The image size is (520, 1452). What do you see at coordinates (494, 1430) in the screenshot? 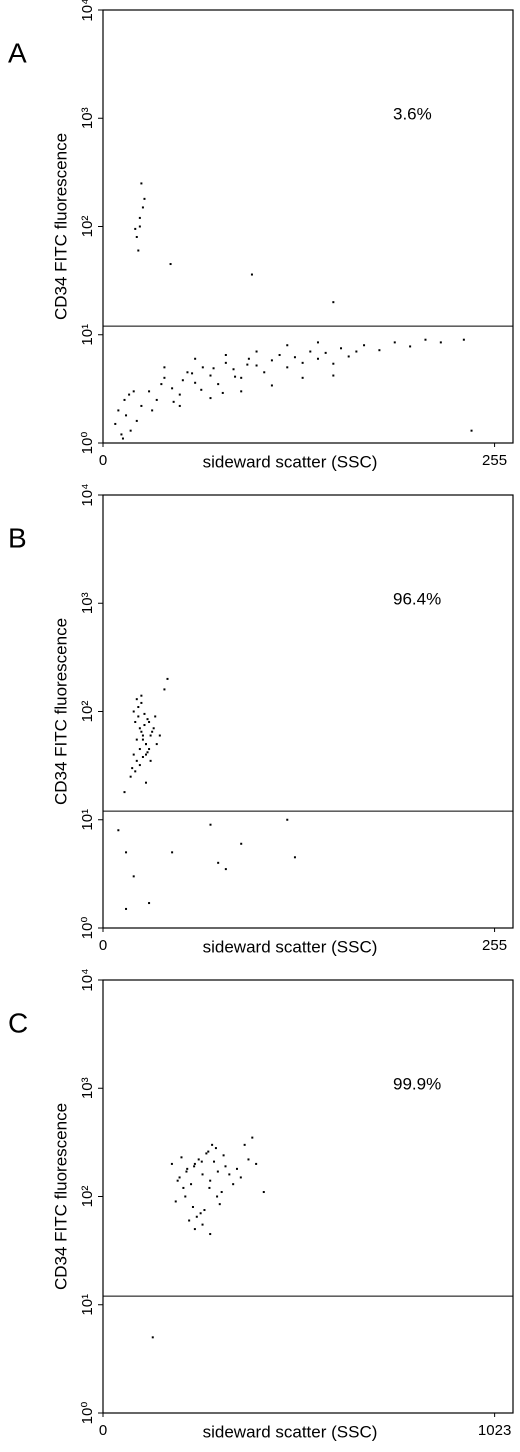
I see `x-tick-label: 1023` at bounding box center [494, 1430].